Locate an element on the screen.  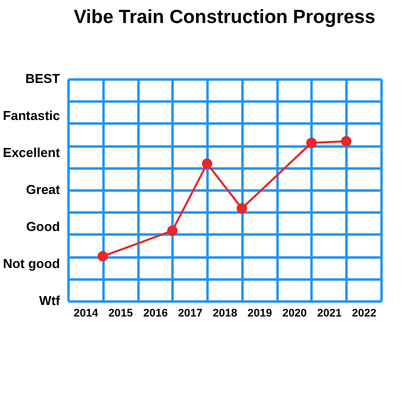
x-tick-label: 2022 is located at coordinates (364, 314).